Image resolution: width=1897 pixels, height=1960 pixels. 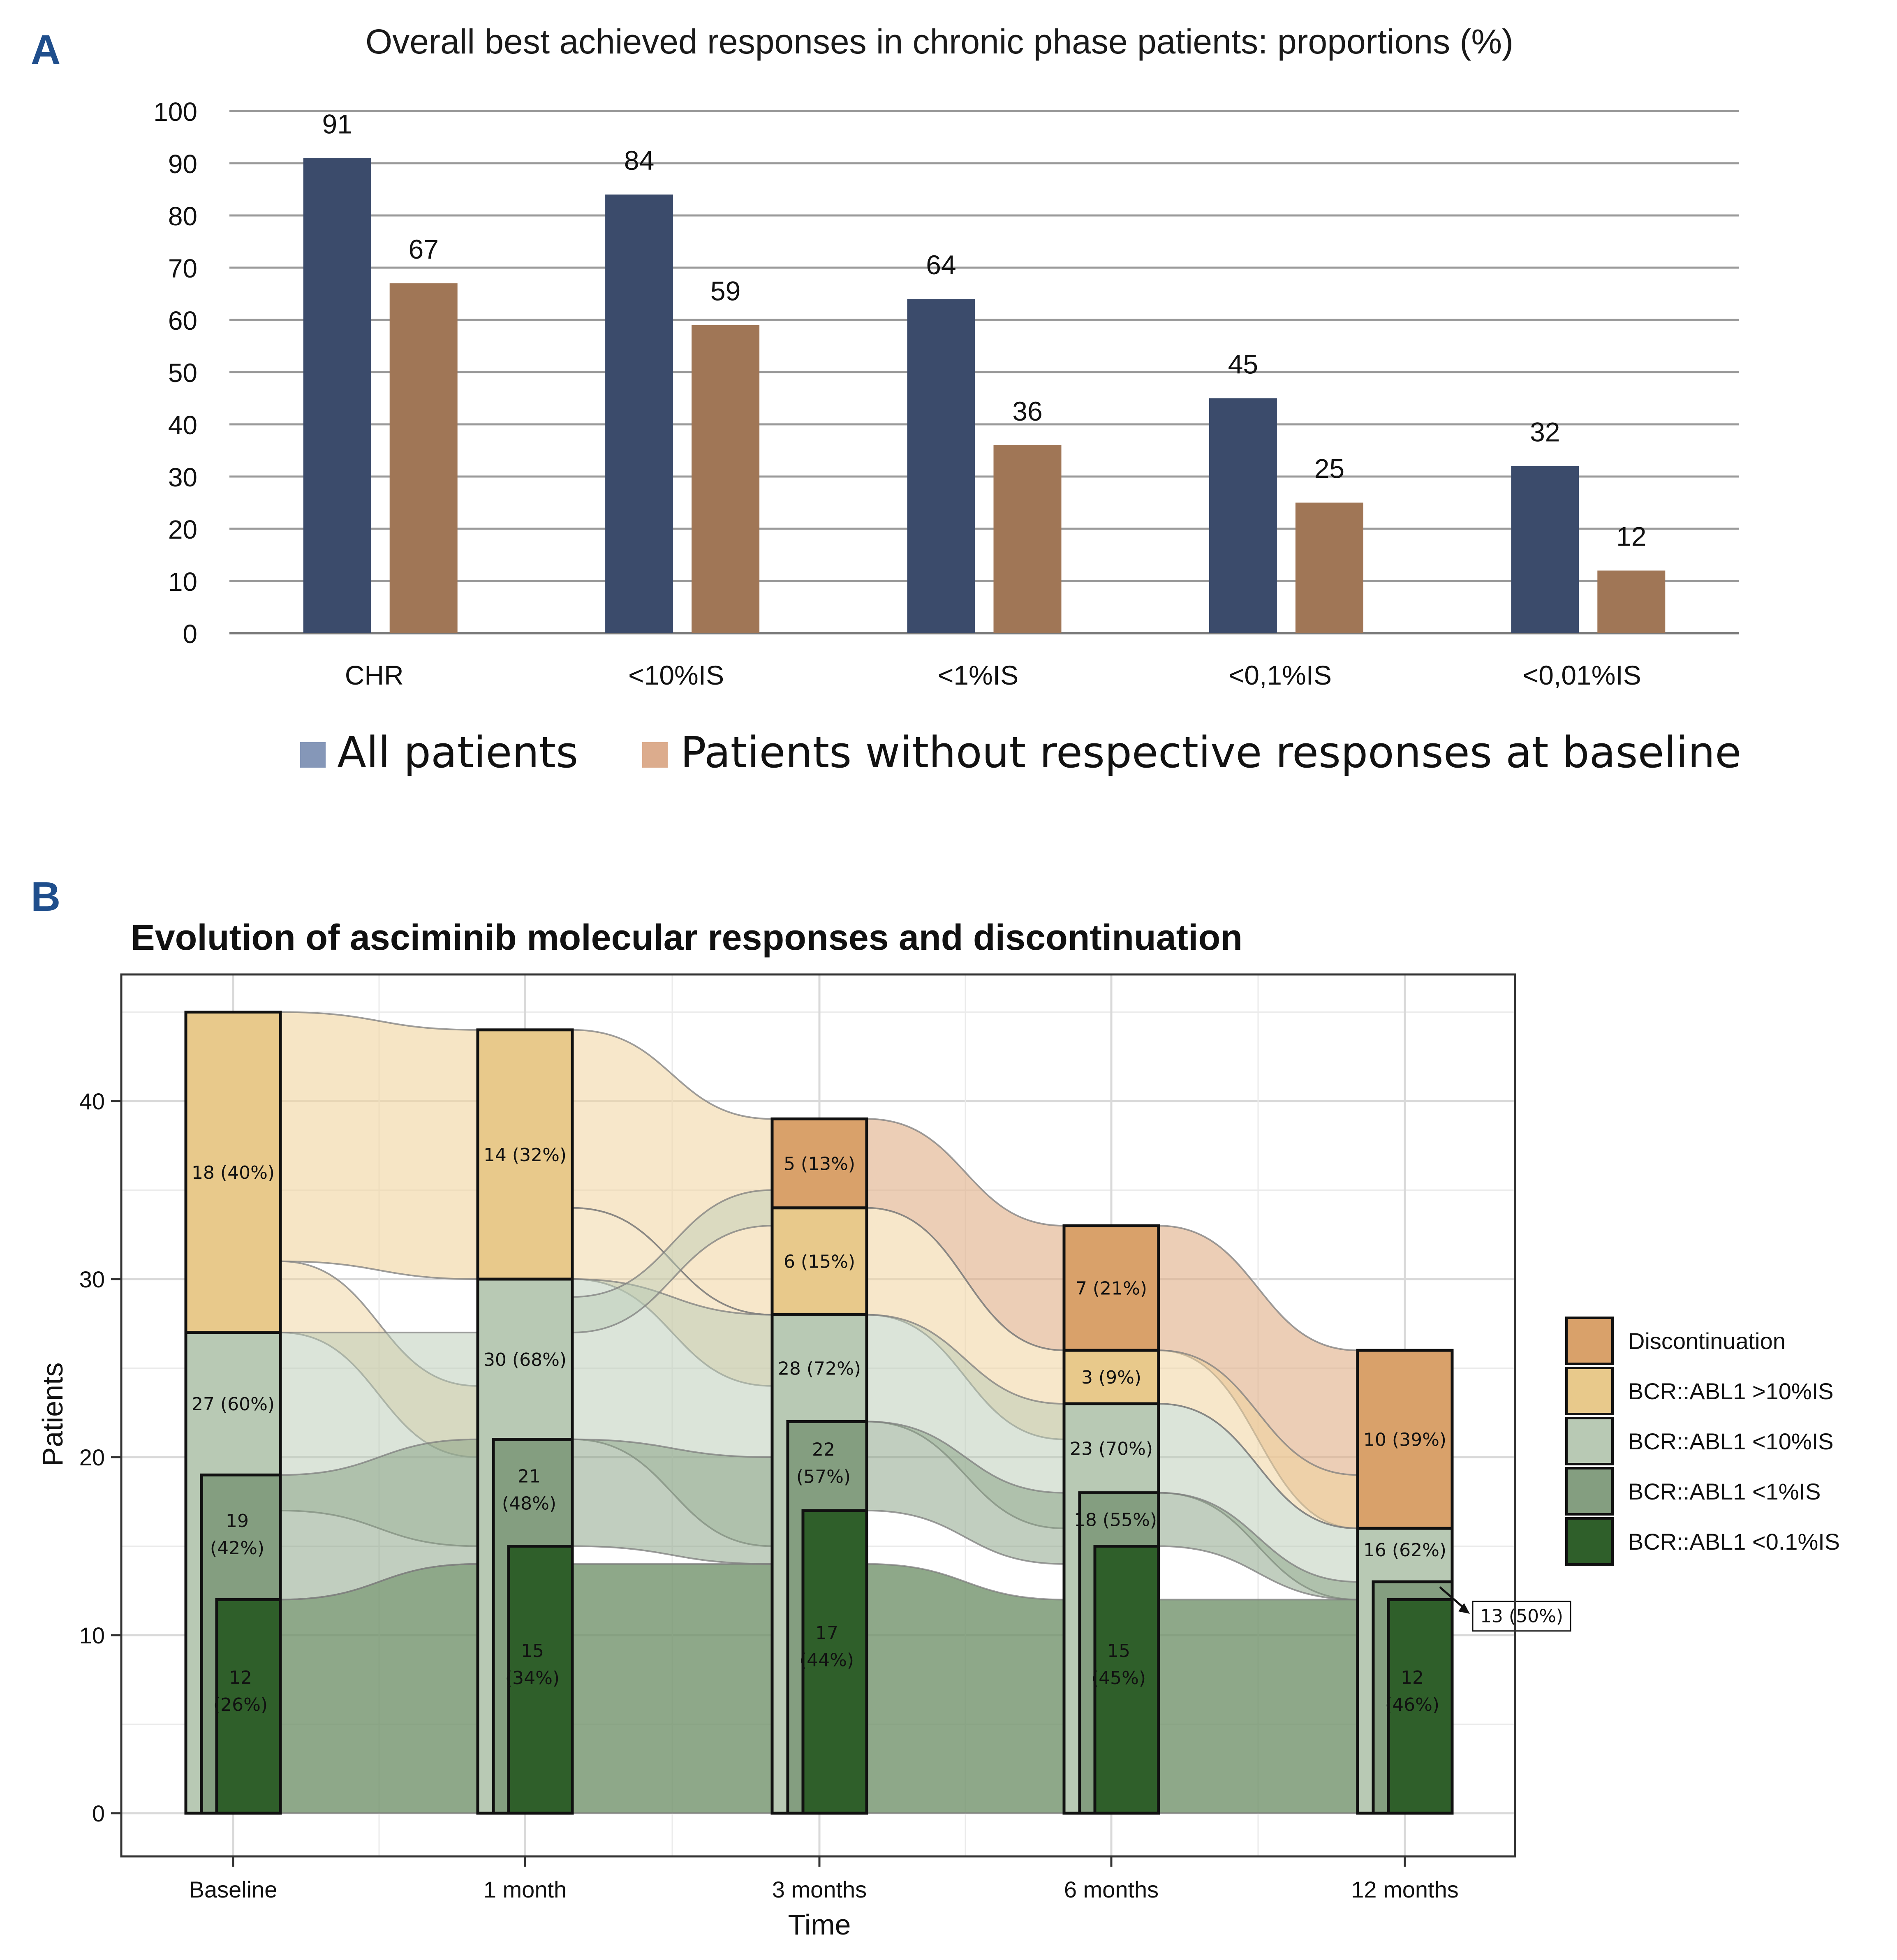 What do you see at coordinates (1412, 1677) in the screenshot?
I see `stratum-count-label: 12` at bounding box center [1412, 1677].